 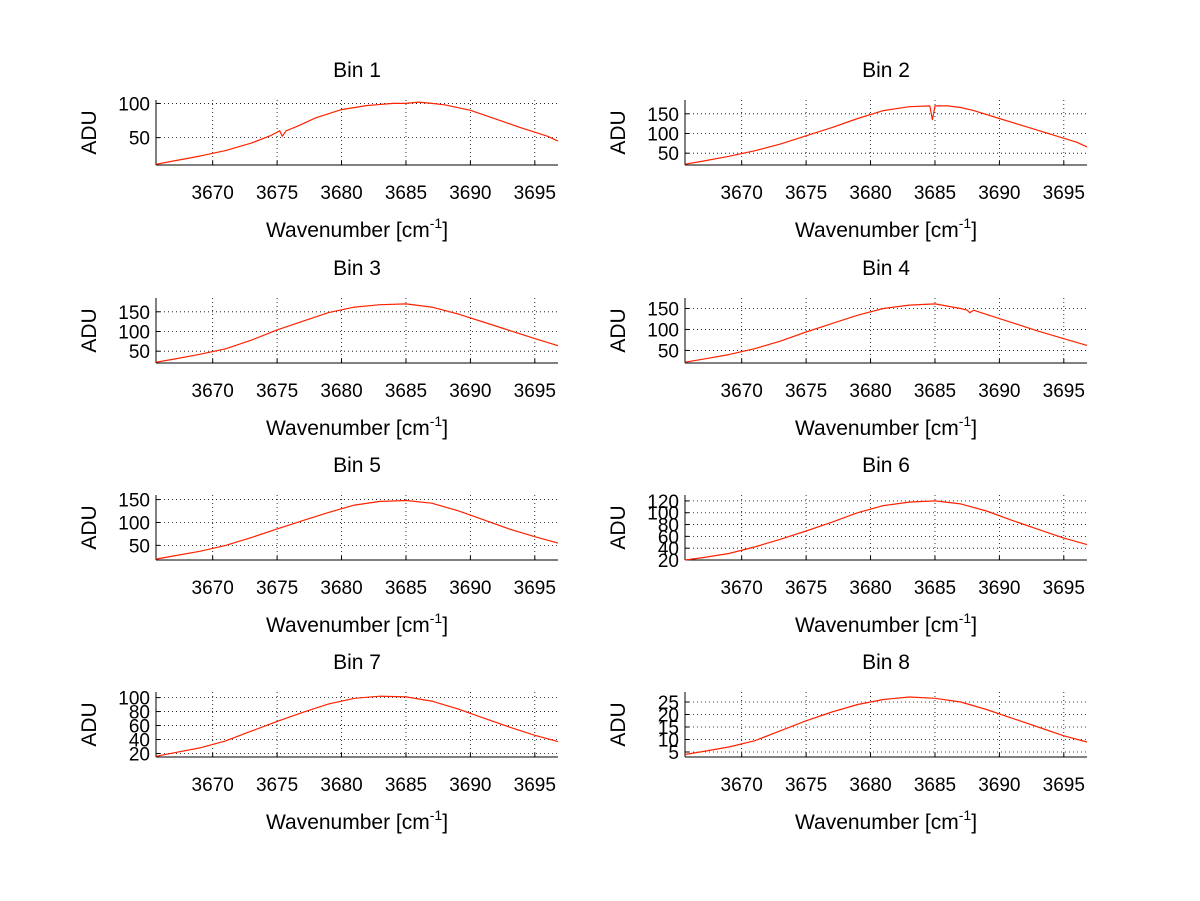 What do you see at coordinates (357, 268) in the screenshot?
I see `chart-title: Bin 3` at bounding box center [357, 268].